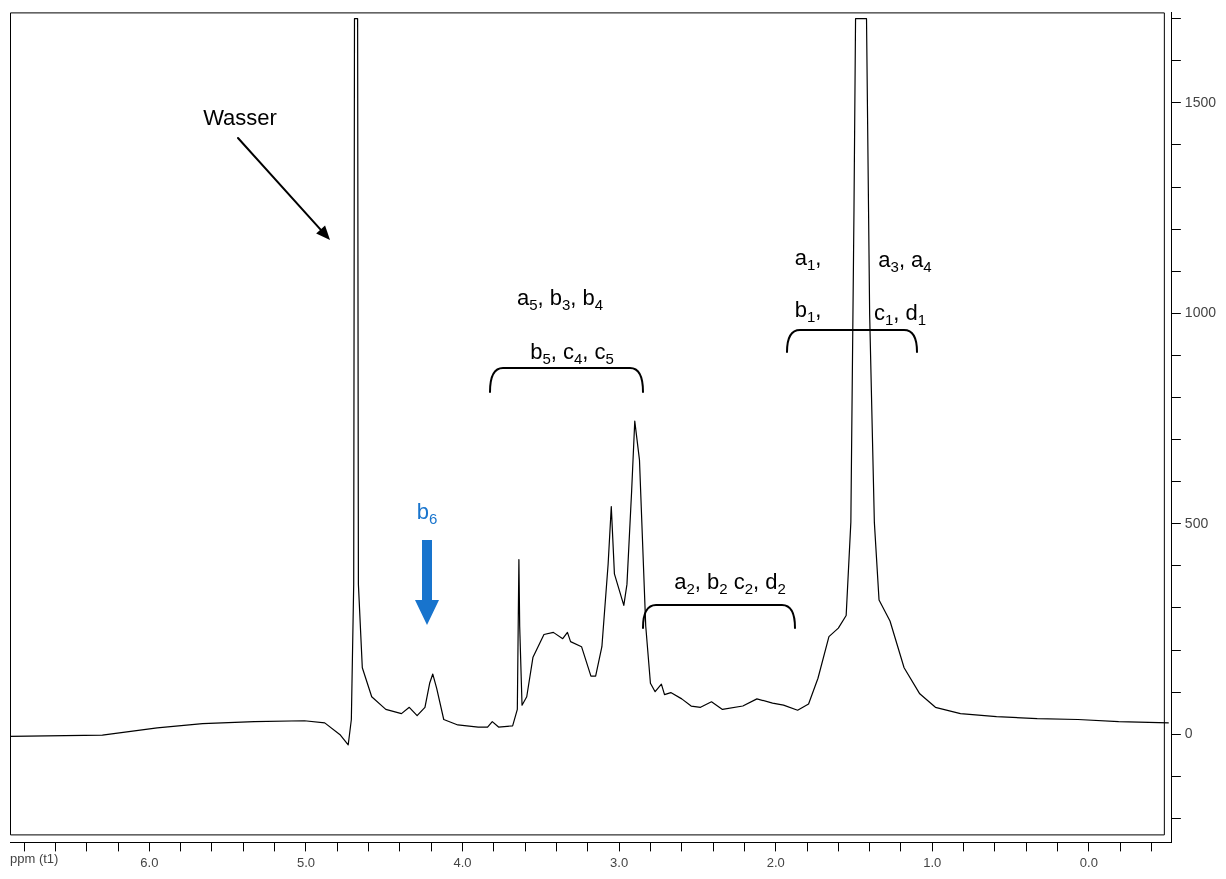 The width and height of the screenshot is (1226, 879). What do you see at coordinates (1196, 522) in the screenshot?
I see `y-tick-label: 500` at bounding box center [1196, 522].